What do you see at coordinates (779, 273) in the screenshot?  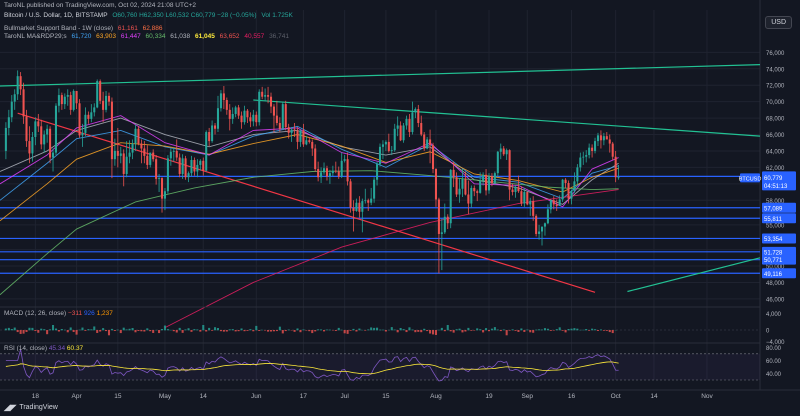 I see `price-tag` at bounding box center [779, 273].